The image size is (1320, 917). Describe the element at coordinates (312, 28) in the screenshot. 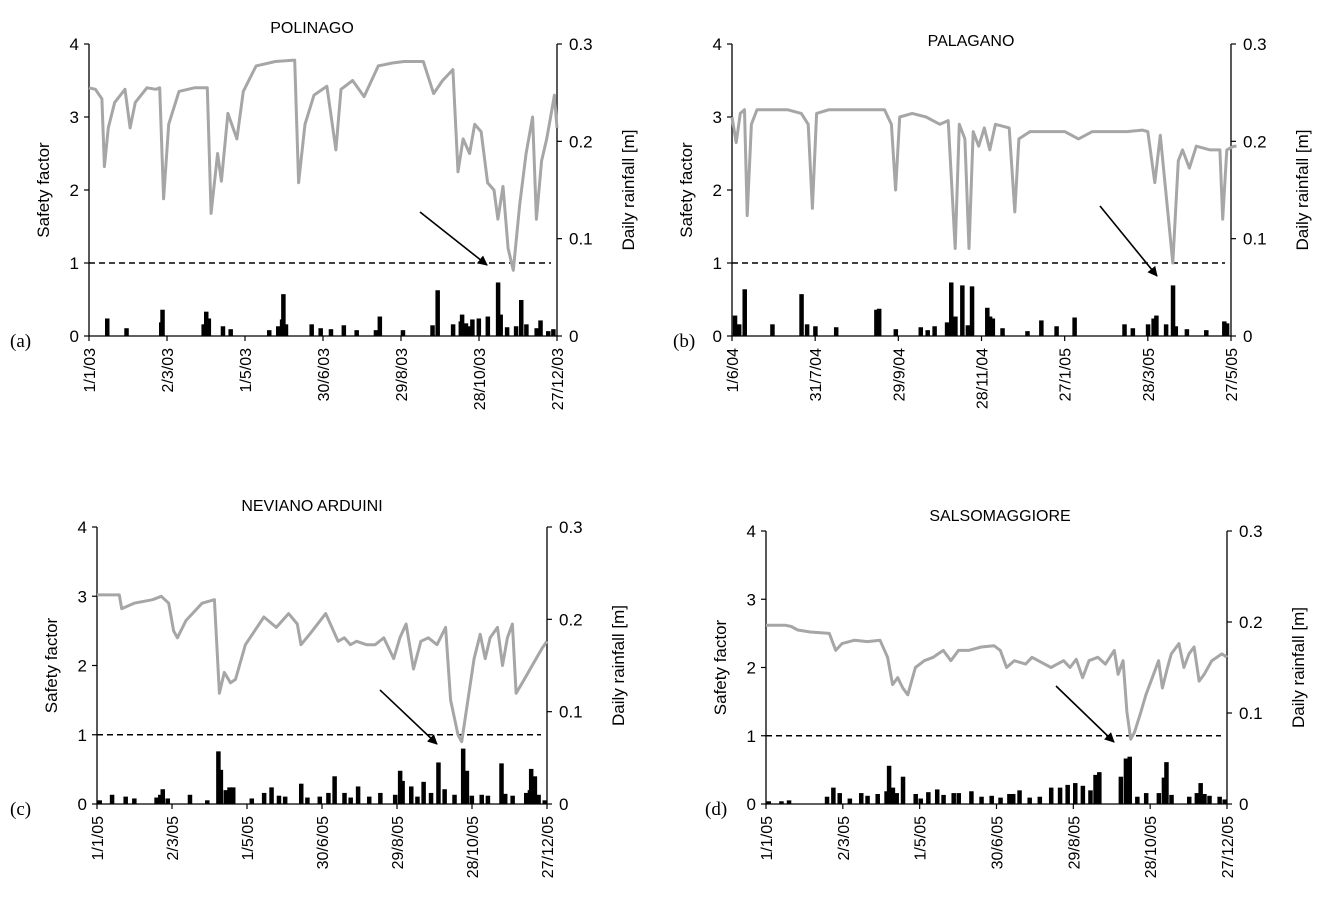

I see `chart-title: POLINAGO` at that location.